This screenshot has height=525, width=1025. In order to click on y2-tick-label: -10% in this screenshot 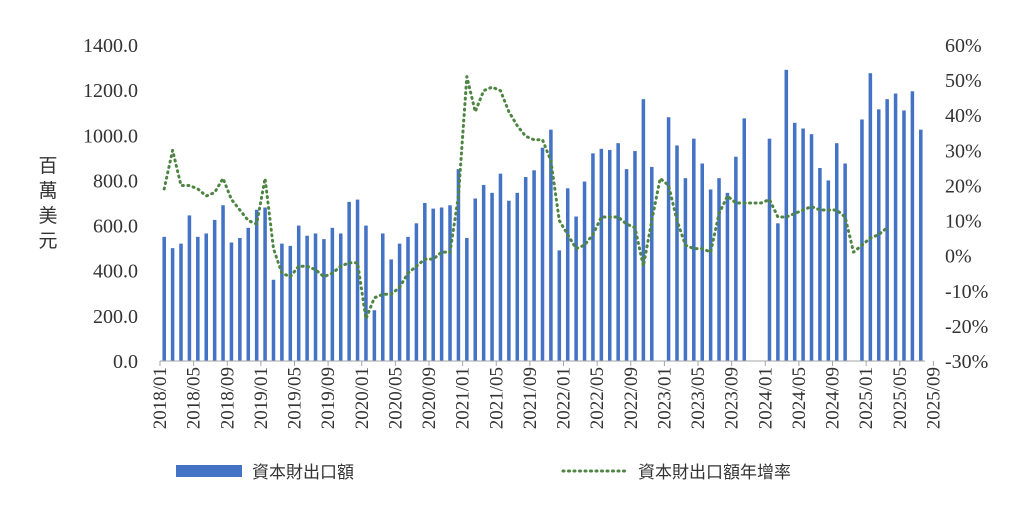, I will do `click(966, 292)`.